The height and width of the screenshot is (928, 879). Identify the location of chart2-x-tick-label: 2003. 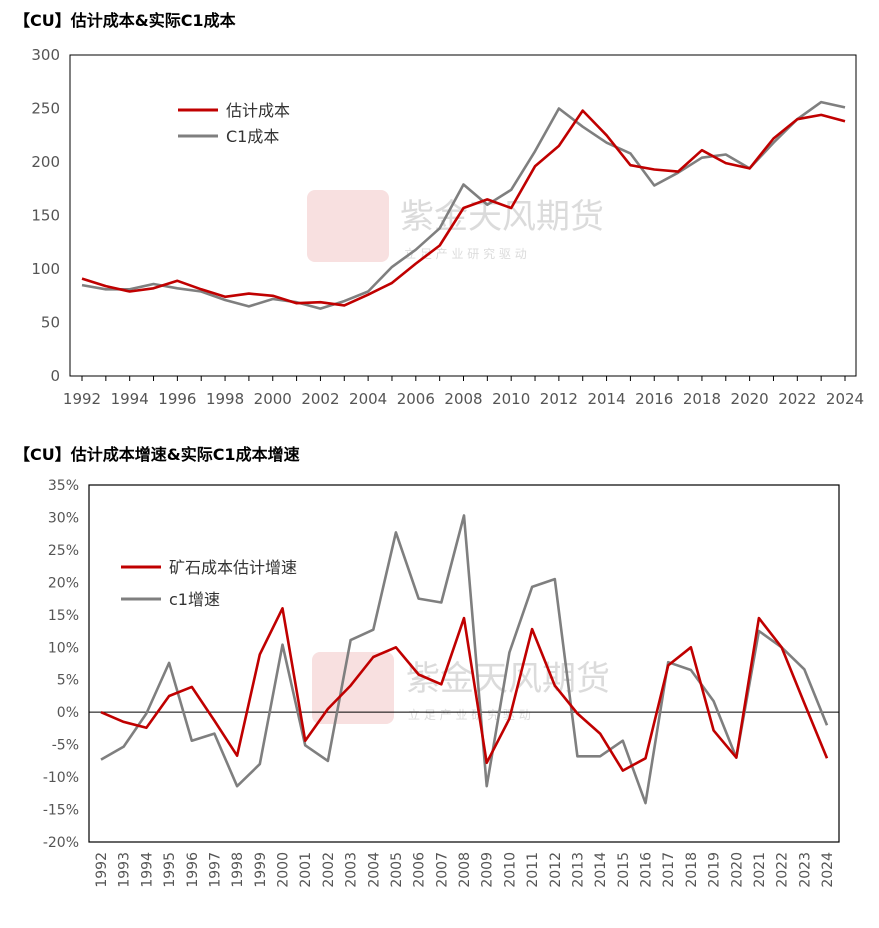
(352, 870).